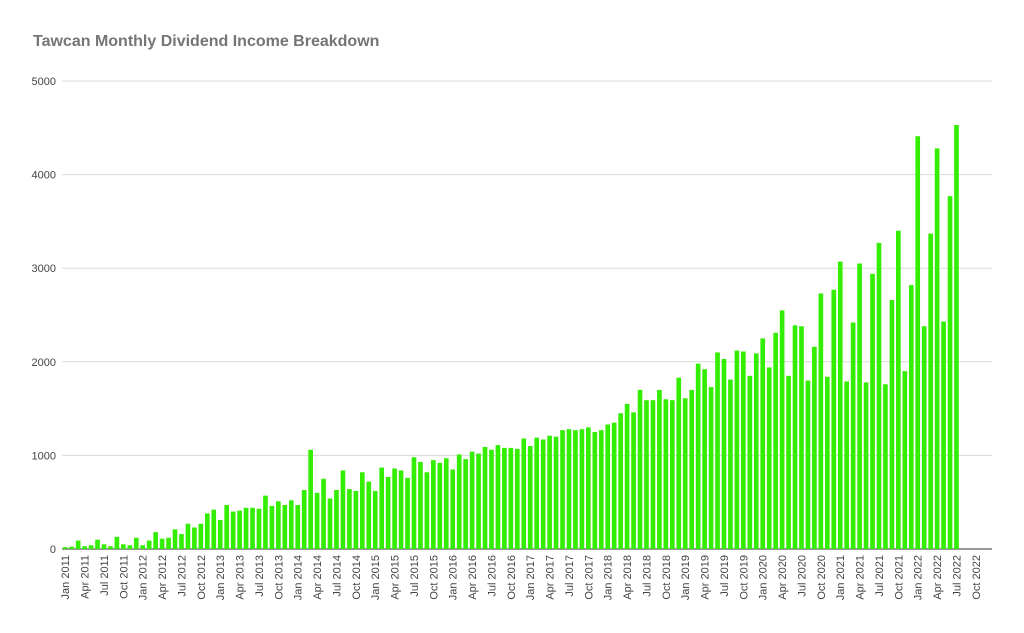 The height and width of the screenshot is (633, 1024). Describe the element at coordinates (44, 176) in the screenshot. I see `y-tick-label: 4000` at that location.